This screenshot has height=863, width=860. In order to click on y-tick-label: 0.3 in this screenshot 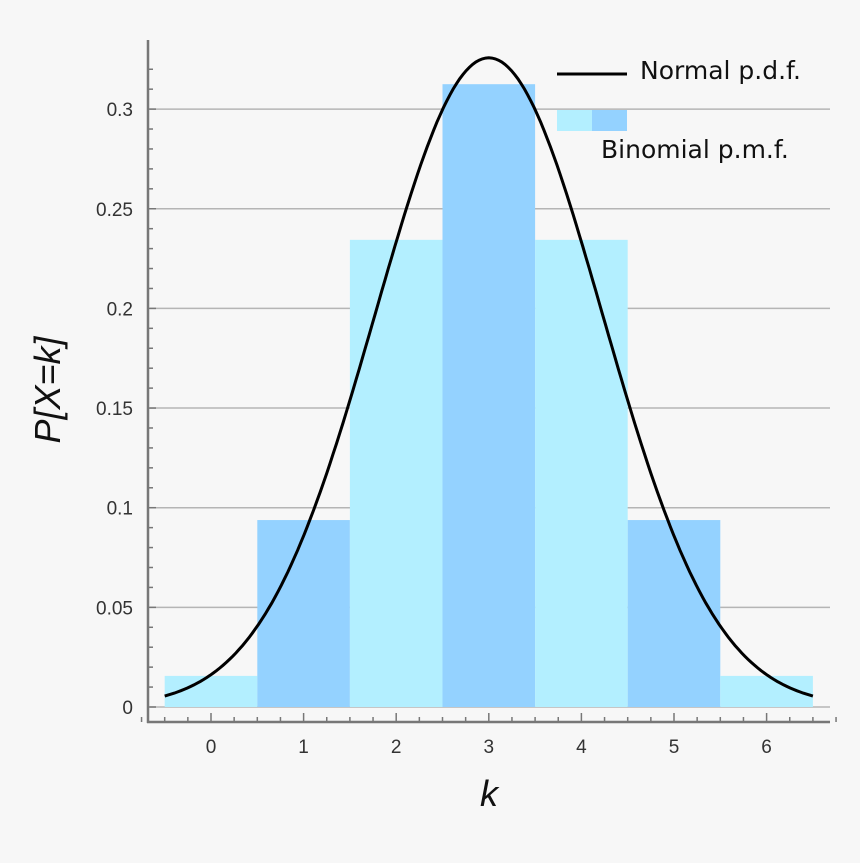, I will do `click(120, 110)`.